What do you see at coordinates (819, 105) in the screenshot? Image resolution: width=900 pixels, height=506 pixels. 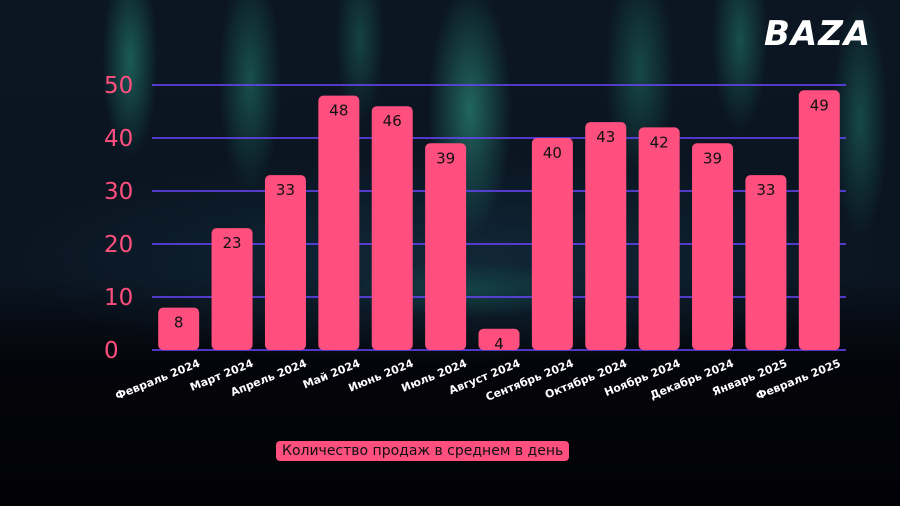 I see `bar-value-label: 49` at bounding box center [819, 105].